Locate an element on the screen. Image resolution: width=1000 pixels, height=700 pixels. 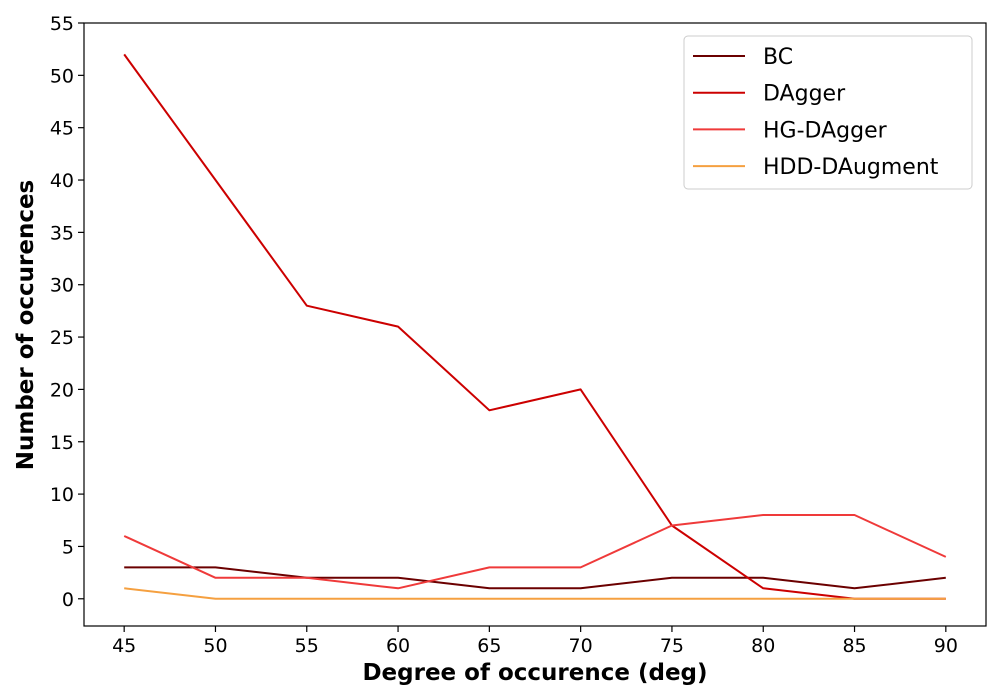
legend-label: HDD-DAugment is located at coordinates (851, 167).